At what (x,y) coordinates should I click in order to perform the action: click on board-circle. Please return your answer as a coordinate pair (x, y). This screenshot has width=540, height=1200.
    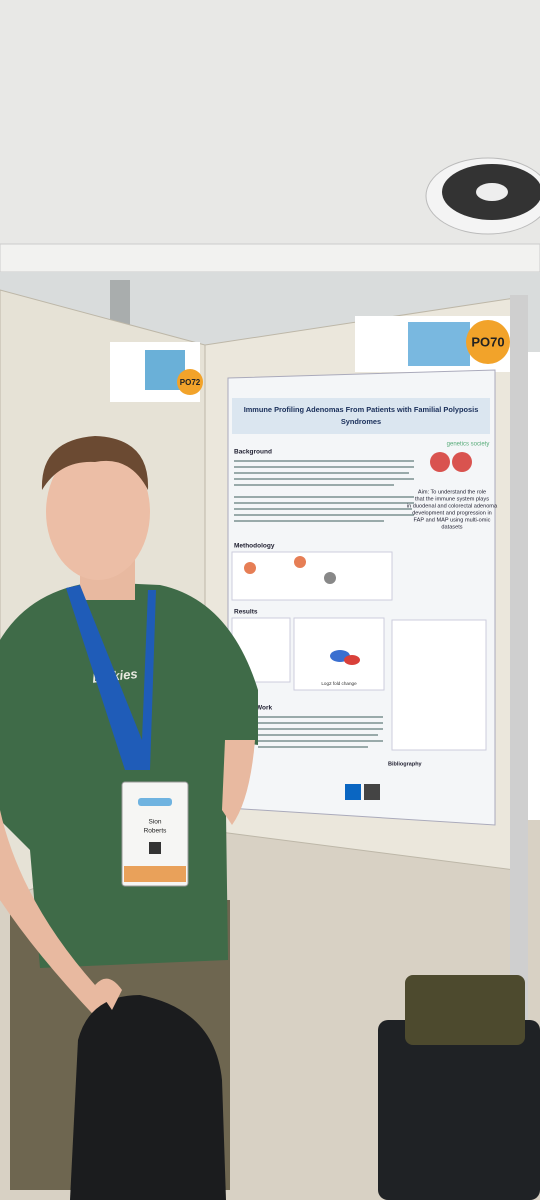
    Looking at the image, I should click on (488, 342).